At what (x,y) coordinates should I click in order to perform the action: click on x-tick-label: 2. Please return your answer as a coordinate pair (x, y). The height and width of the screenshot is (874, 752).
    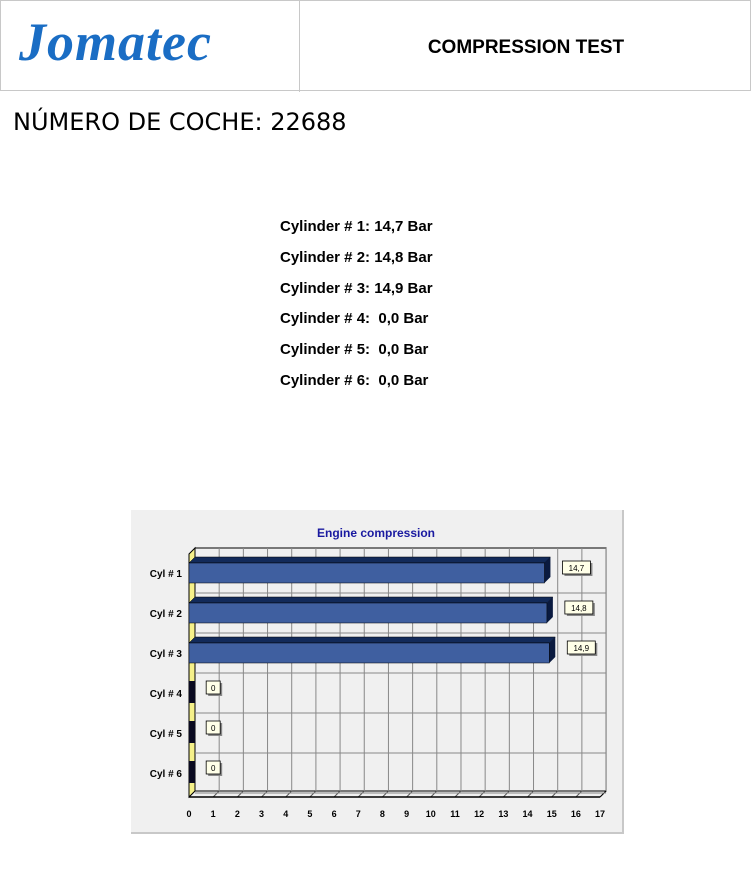
    Looking at the image, I should click on (237, 814).